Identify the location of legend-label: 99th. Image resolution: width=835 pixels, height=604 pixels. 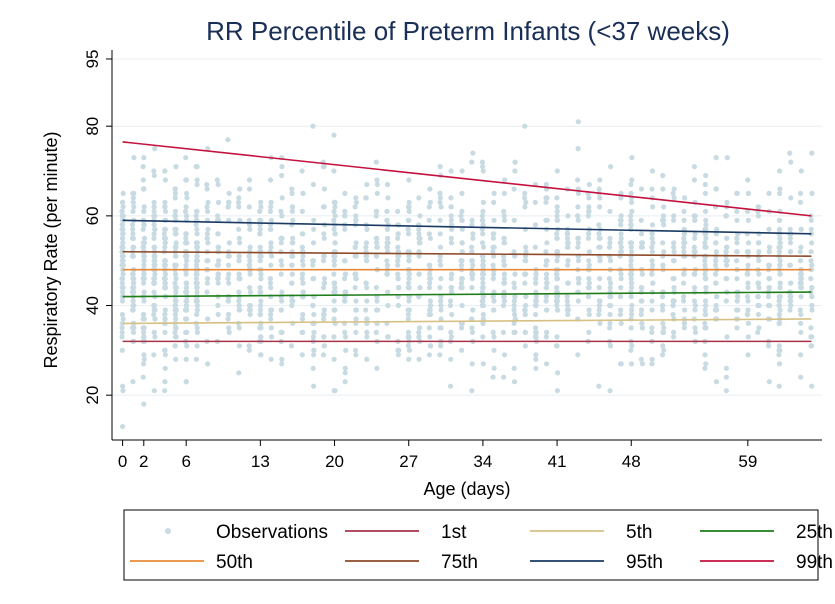
(814, 562).